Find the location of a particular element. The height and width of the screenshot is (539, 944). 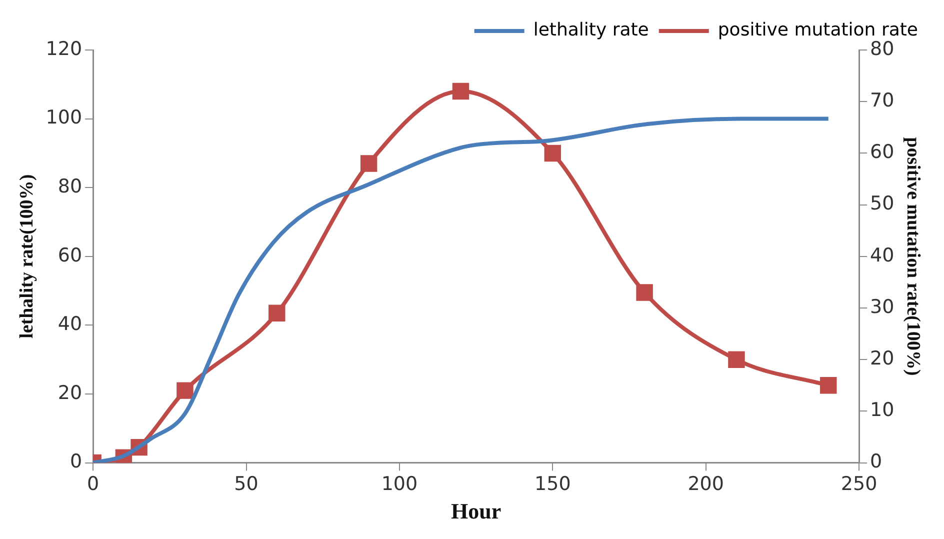

y2-tick-label: 70 is located at coordinates (882, 101).